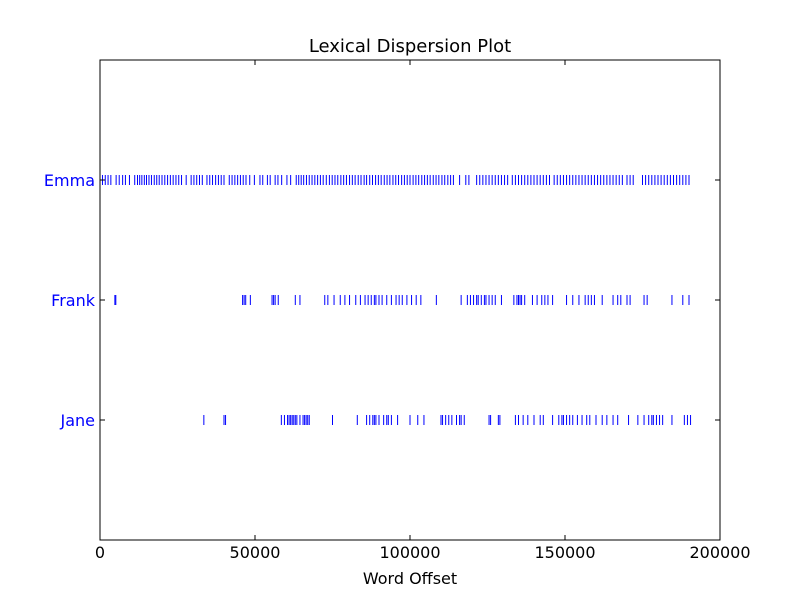  Describe the element at coordinates (255, 552) in the screenshot. I see `x-tick-label: 50000` at that location.